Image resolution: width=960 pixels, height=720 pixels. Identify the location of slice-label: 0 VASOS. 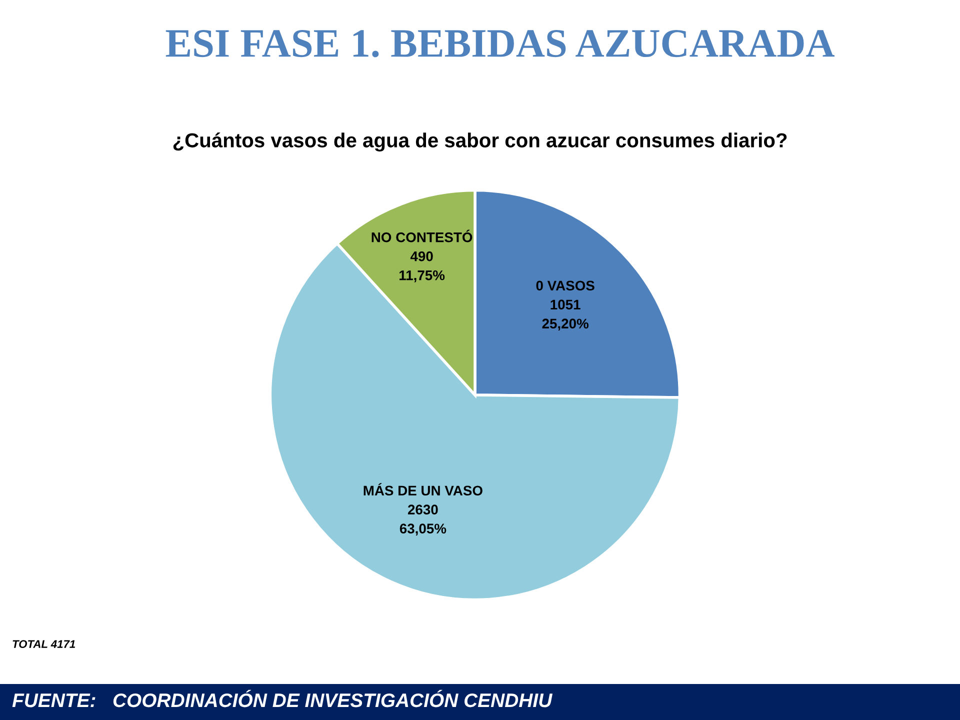
(565, 285).